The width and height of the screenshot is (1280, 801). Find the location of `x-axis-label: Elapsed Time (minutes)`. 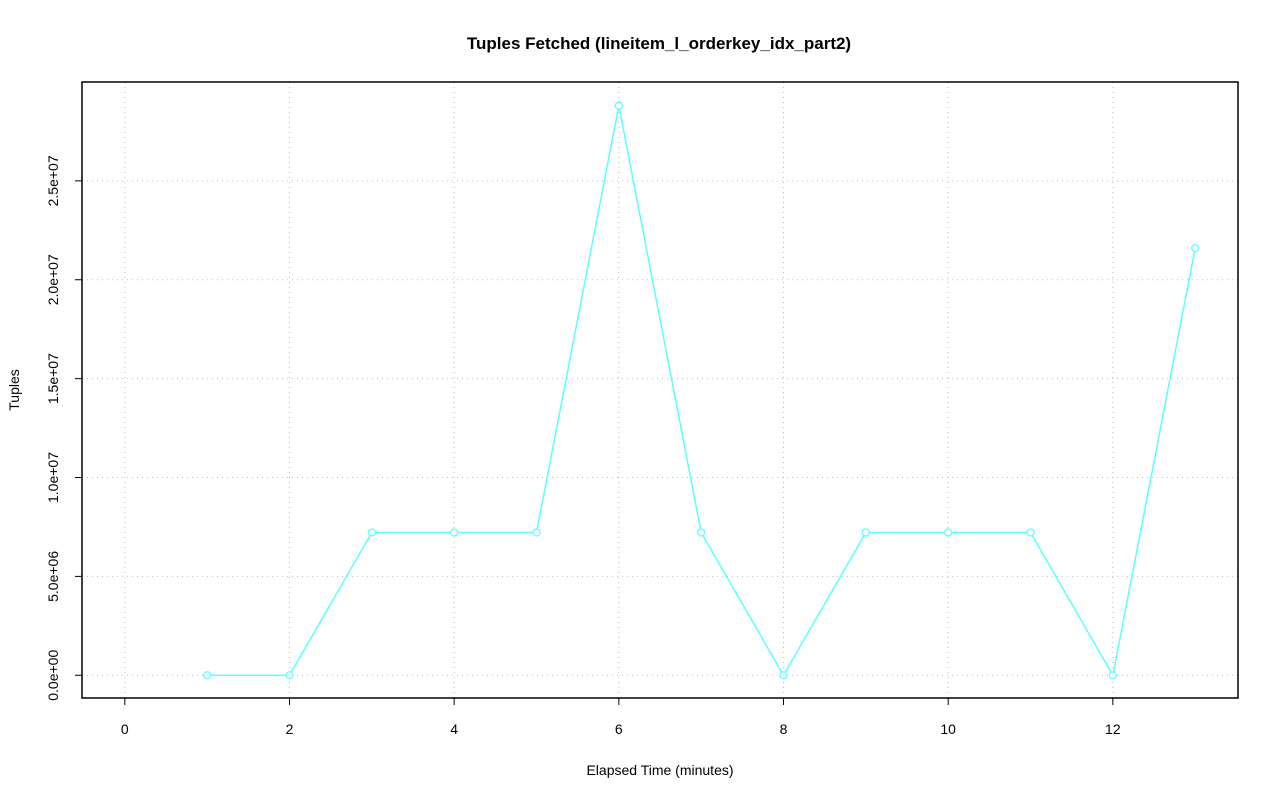

x-axis-label: Elapsed Time (minutes) is located at coordinates (659, 770).